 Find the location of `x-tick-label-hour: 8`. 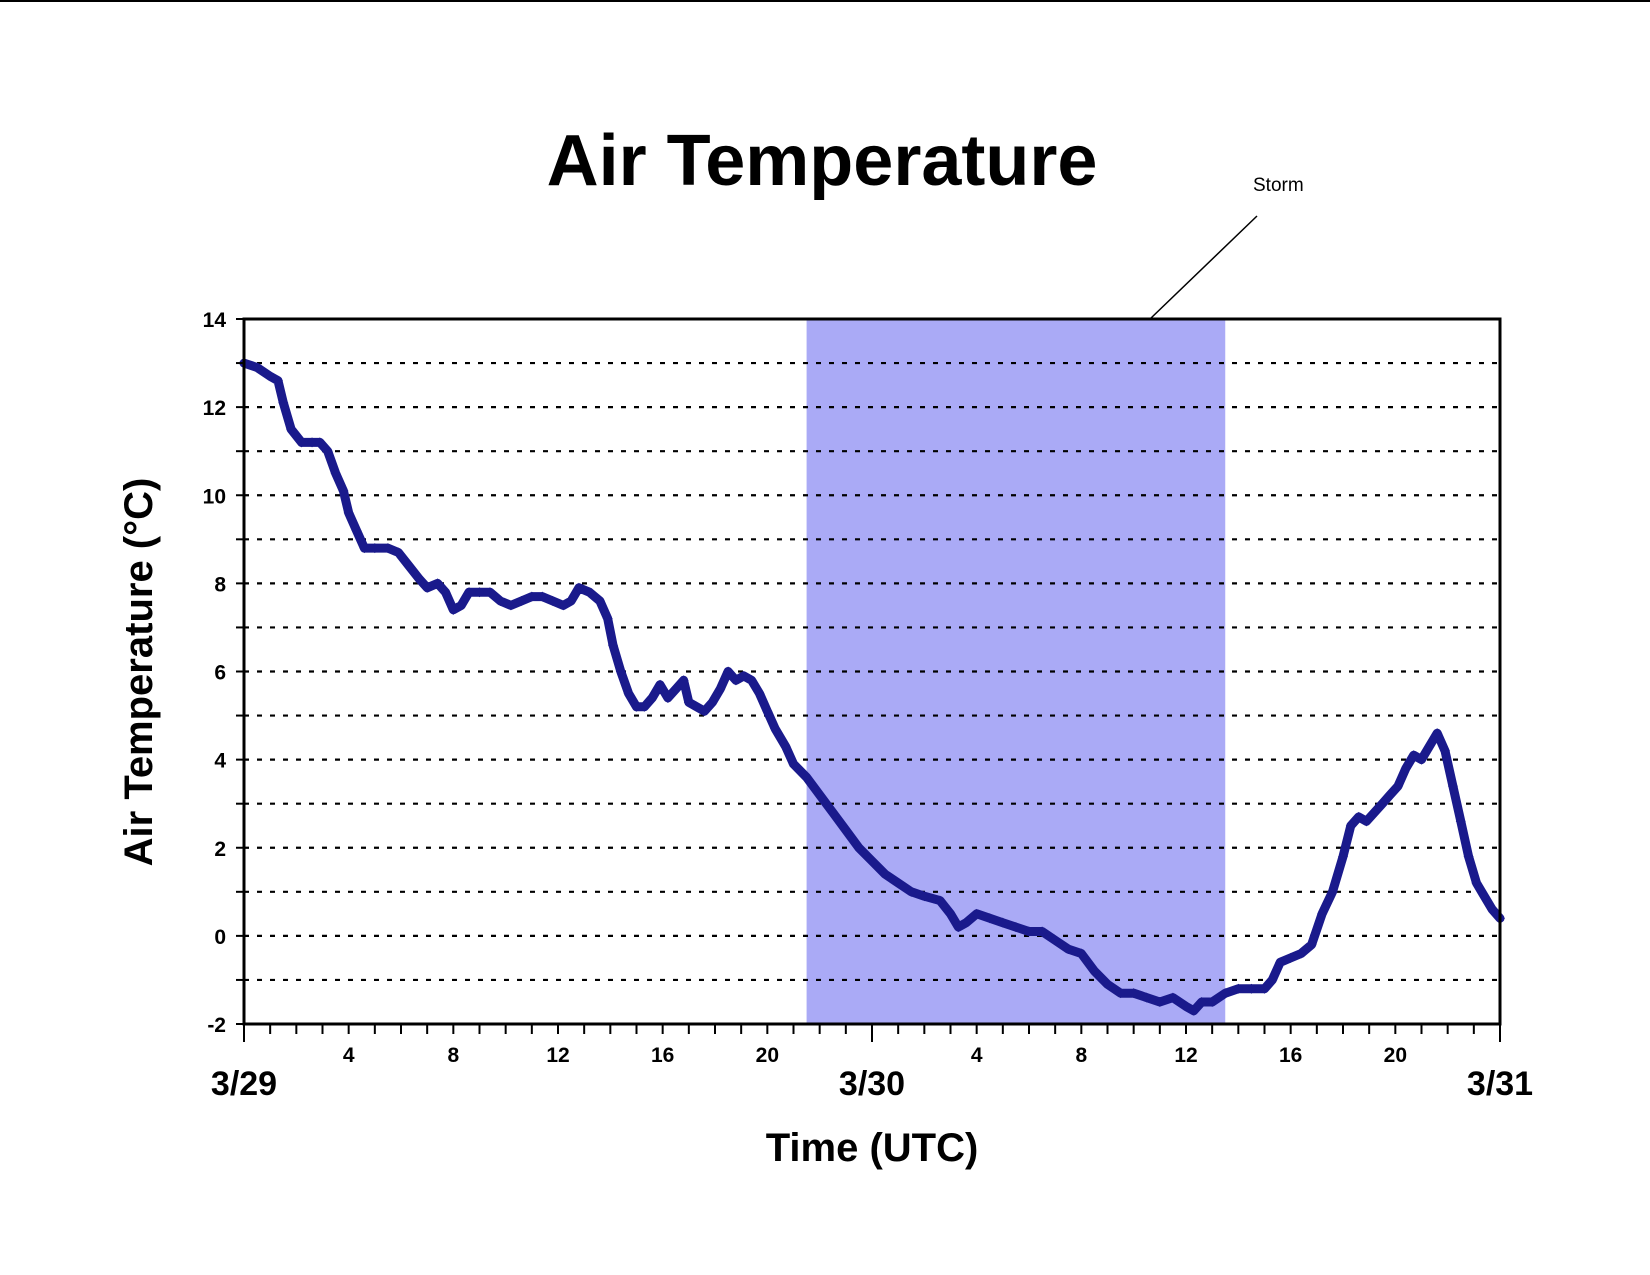

x-tick-label-hour: 8 is located at coordinates (1081, 1055).